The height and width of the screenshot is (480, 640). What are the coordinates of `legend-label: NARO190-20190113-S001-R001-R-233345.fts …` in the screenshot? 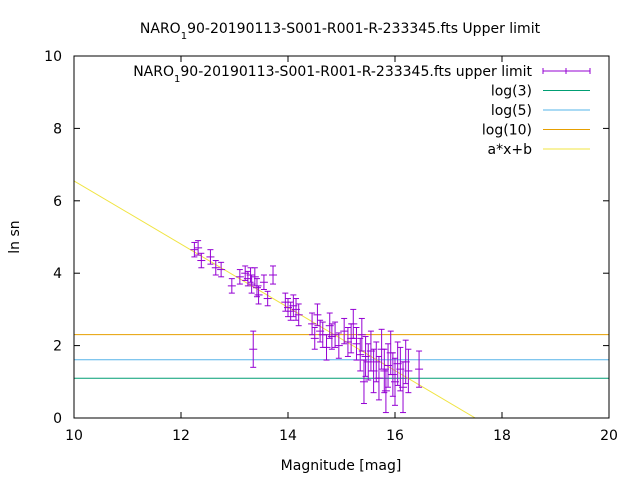 It's located at (332, 74).